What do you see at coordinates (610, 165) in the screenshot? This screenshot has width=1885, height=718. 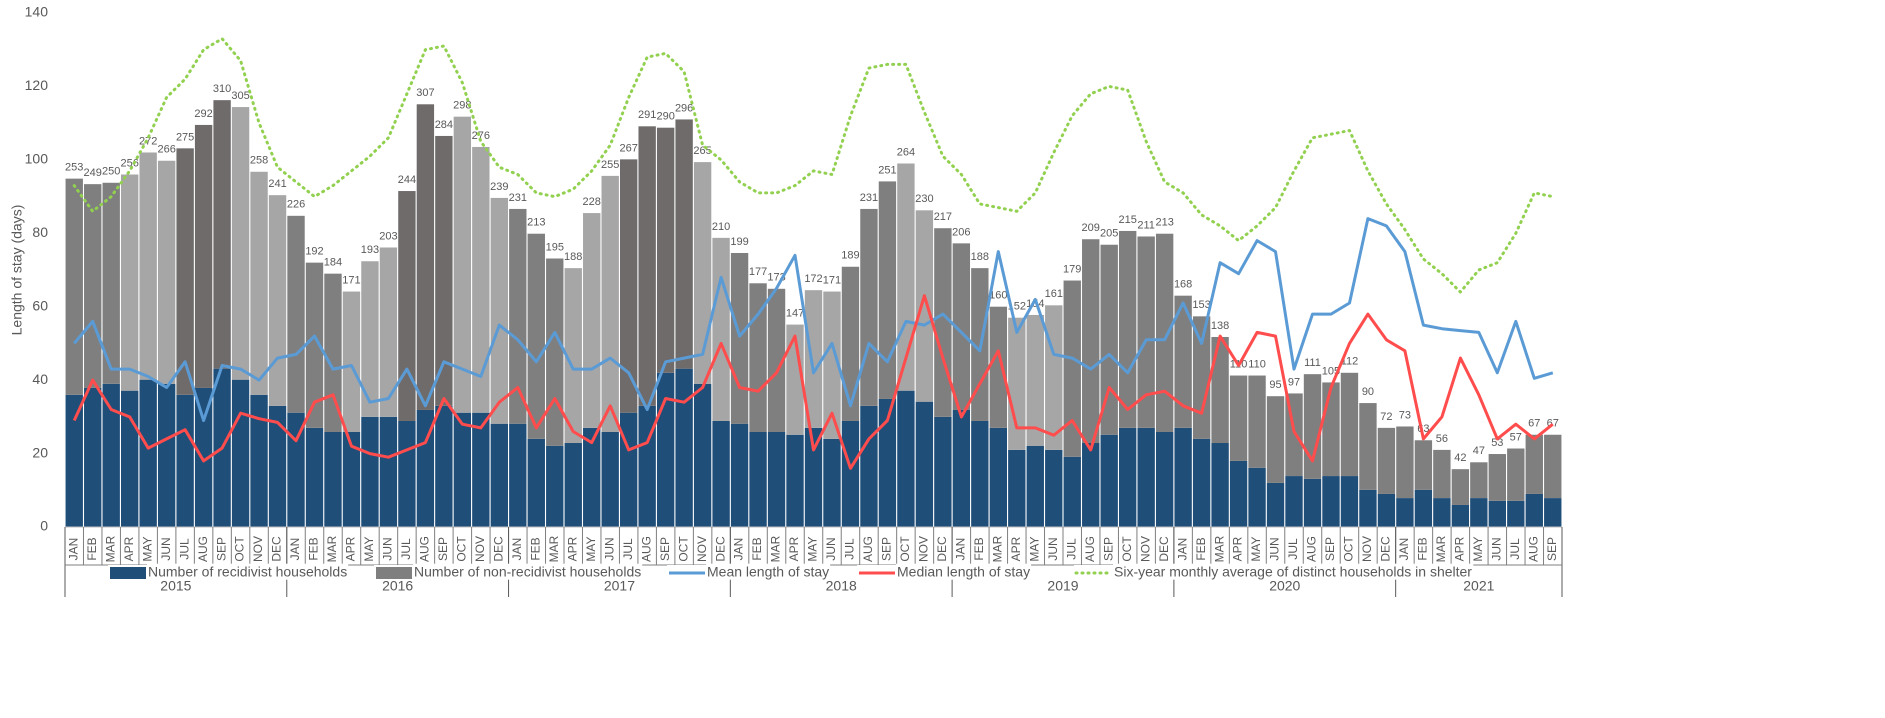 I see `bar-total-label: 255` at bounding box center [610, 165].